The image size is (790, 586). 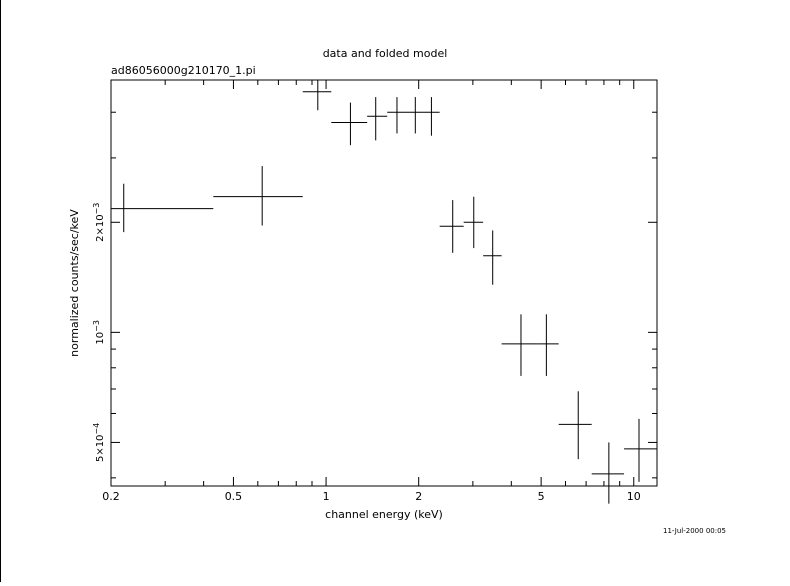 What do you see at coordinates (99, 442) in the screenshot?
I see `y-tick-label: 5×10−4` at bounding box center [99, 442].